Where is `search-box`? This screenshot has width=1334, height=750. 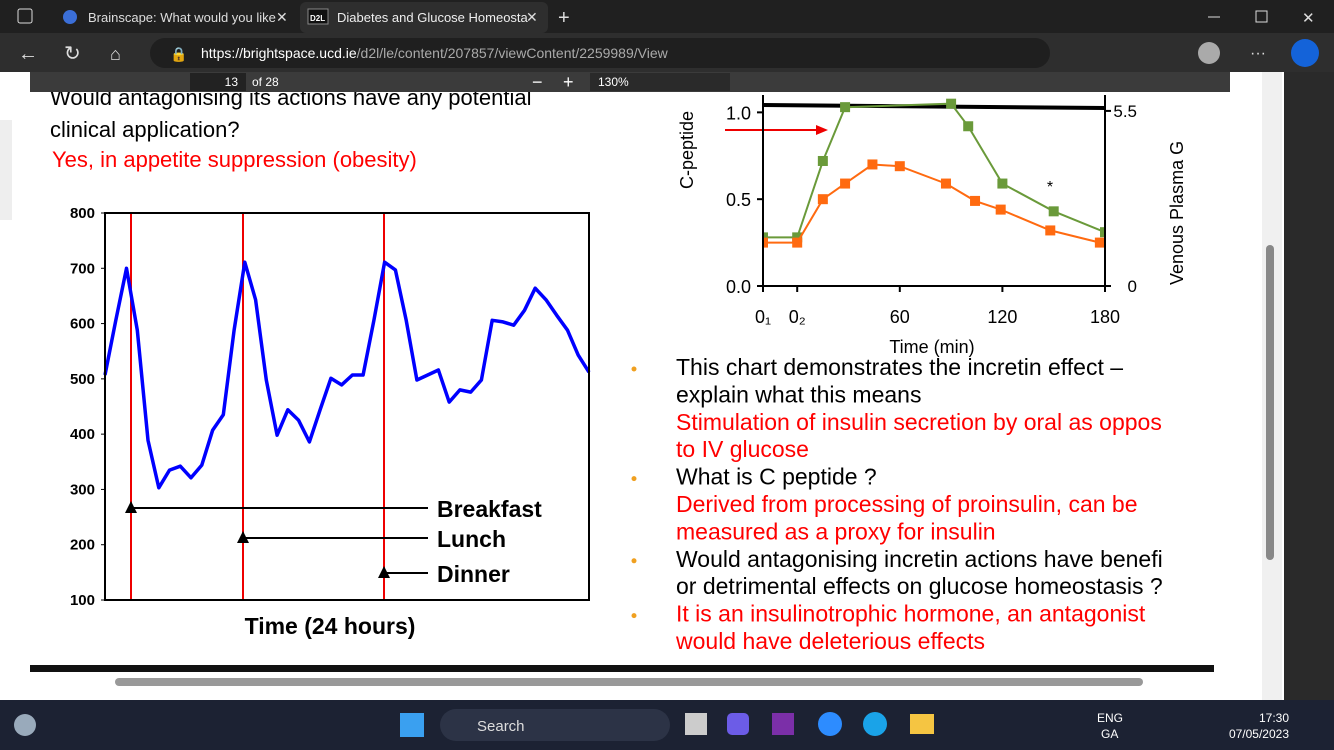 search-box is located at coordinates (555, 725).